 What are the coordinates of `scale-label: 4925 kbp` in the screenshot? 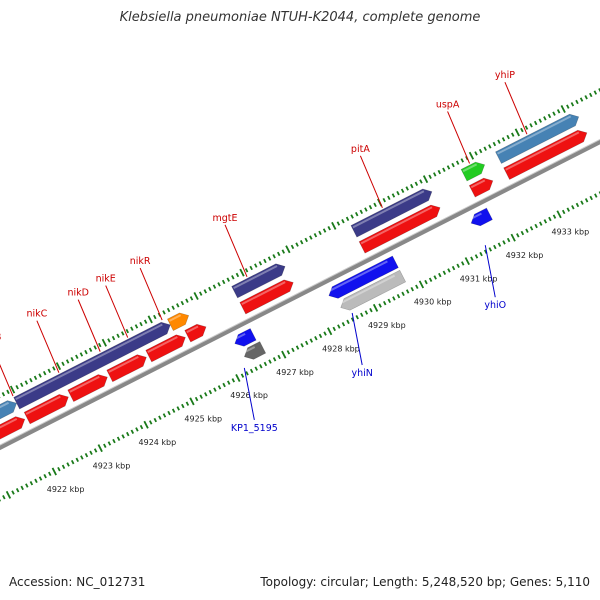 It's located at (203, 419).